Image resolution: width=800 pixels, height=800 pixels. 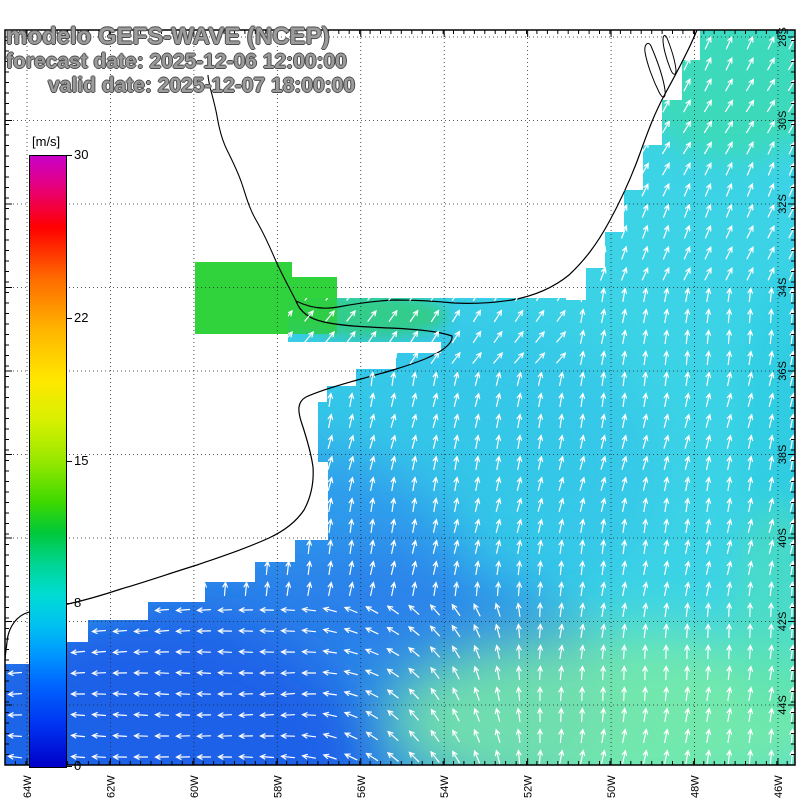 What do you see at coordinates (78, 603) in the screenshot?
I see `colorbar-tick-label: 8` at bounding box center [78, 603].